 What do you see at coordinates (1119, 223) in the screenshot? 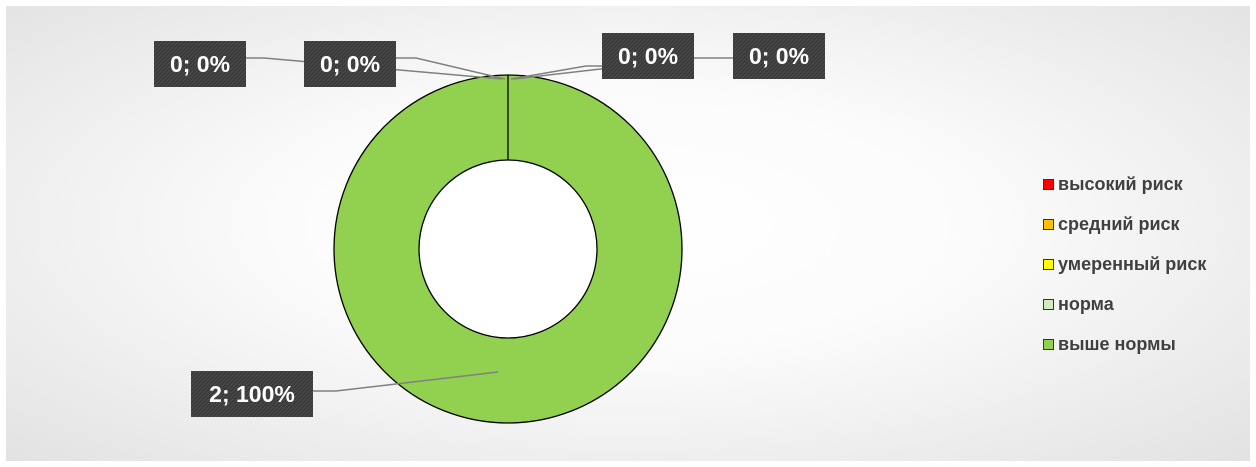
I see `legend-label: средний риск` at bounding box center [1119, 223].